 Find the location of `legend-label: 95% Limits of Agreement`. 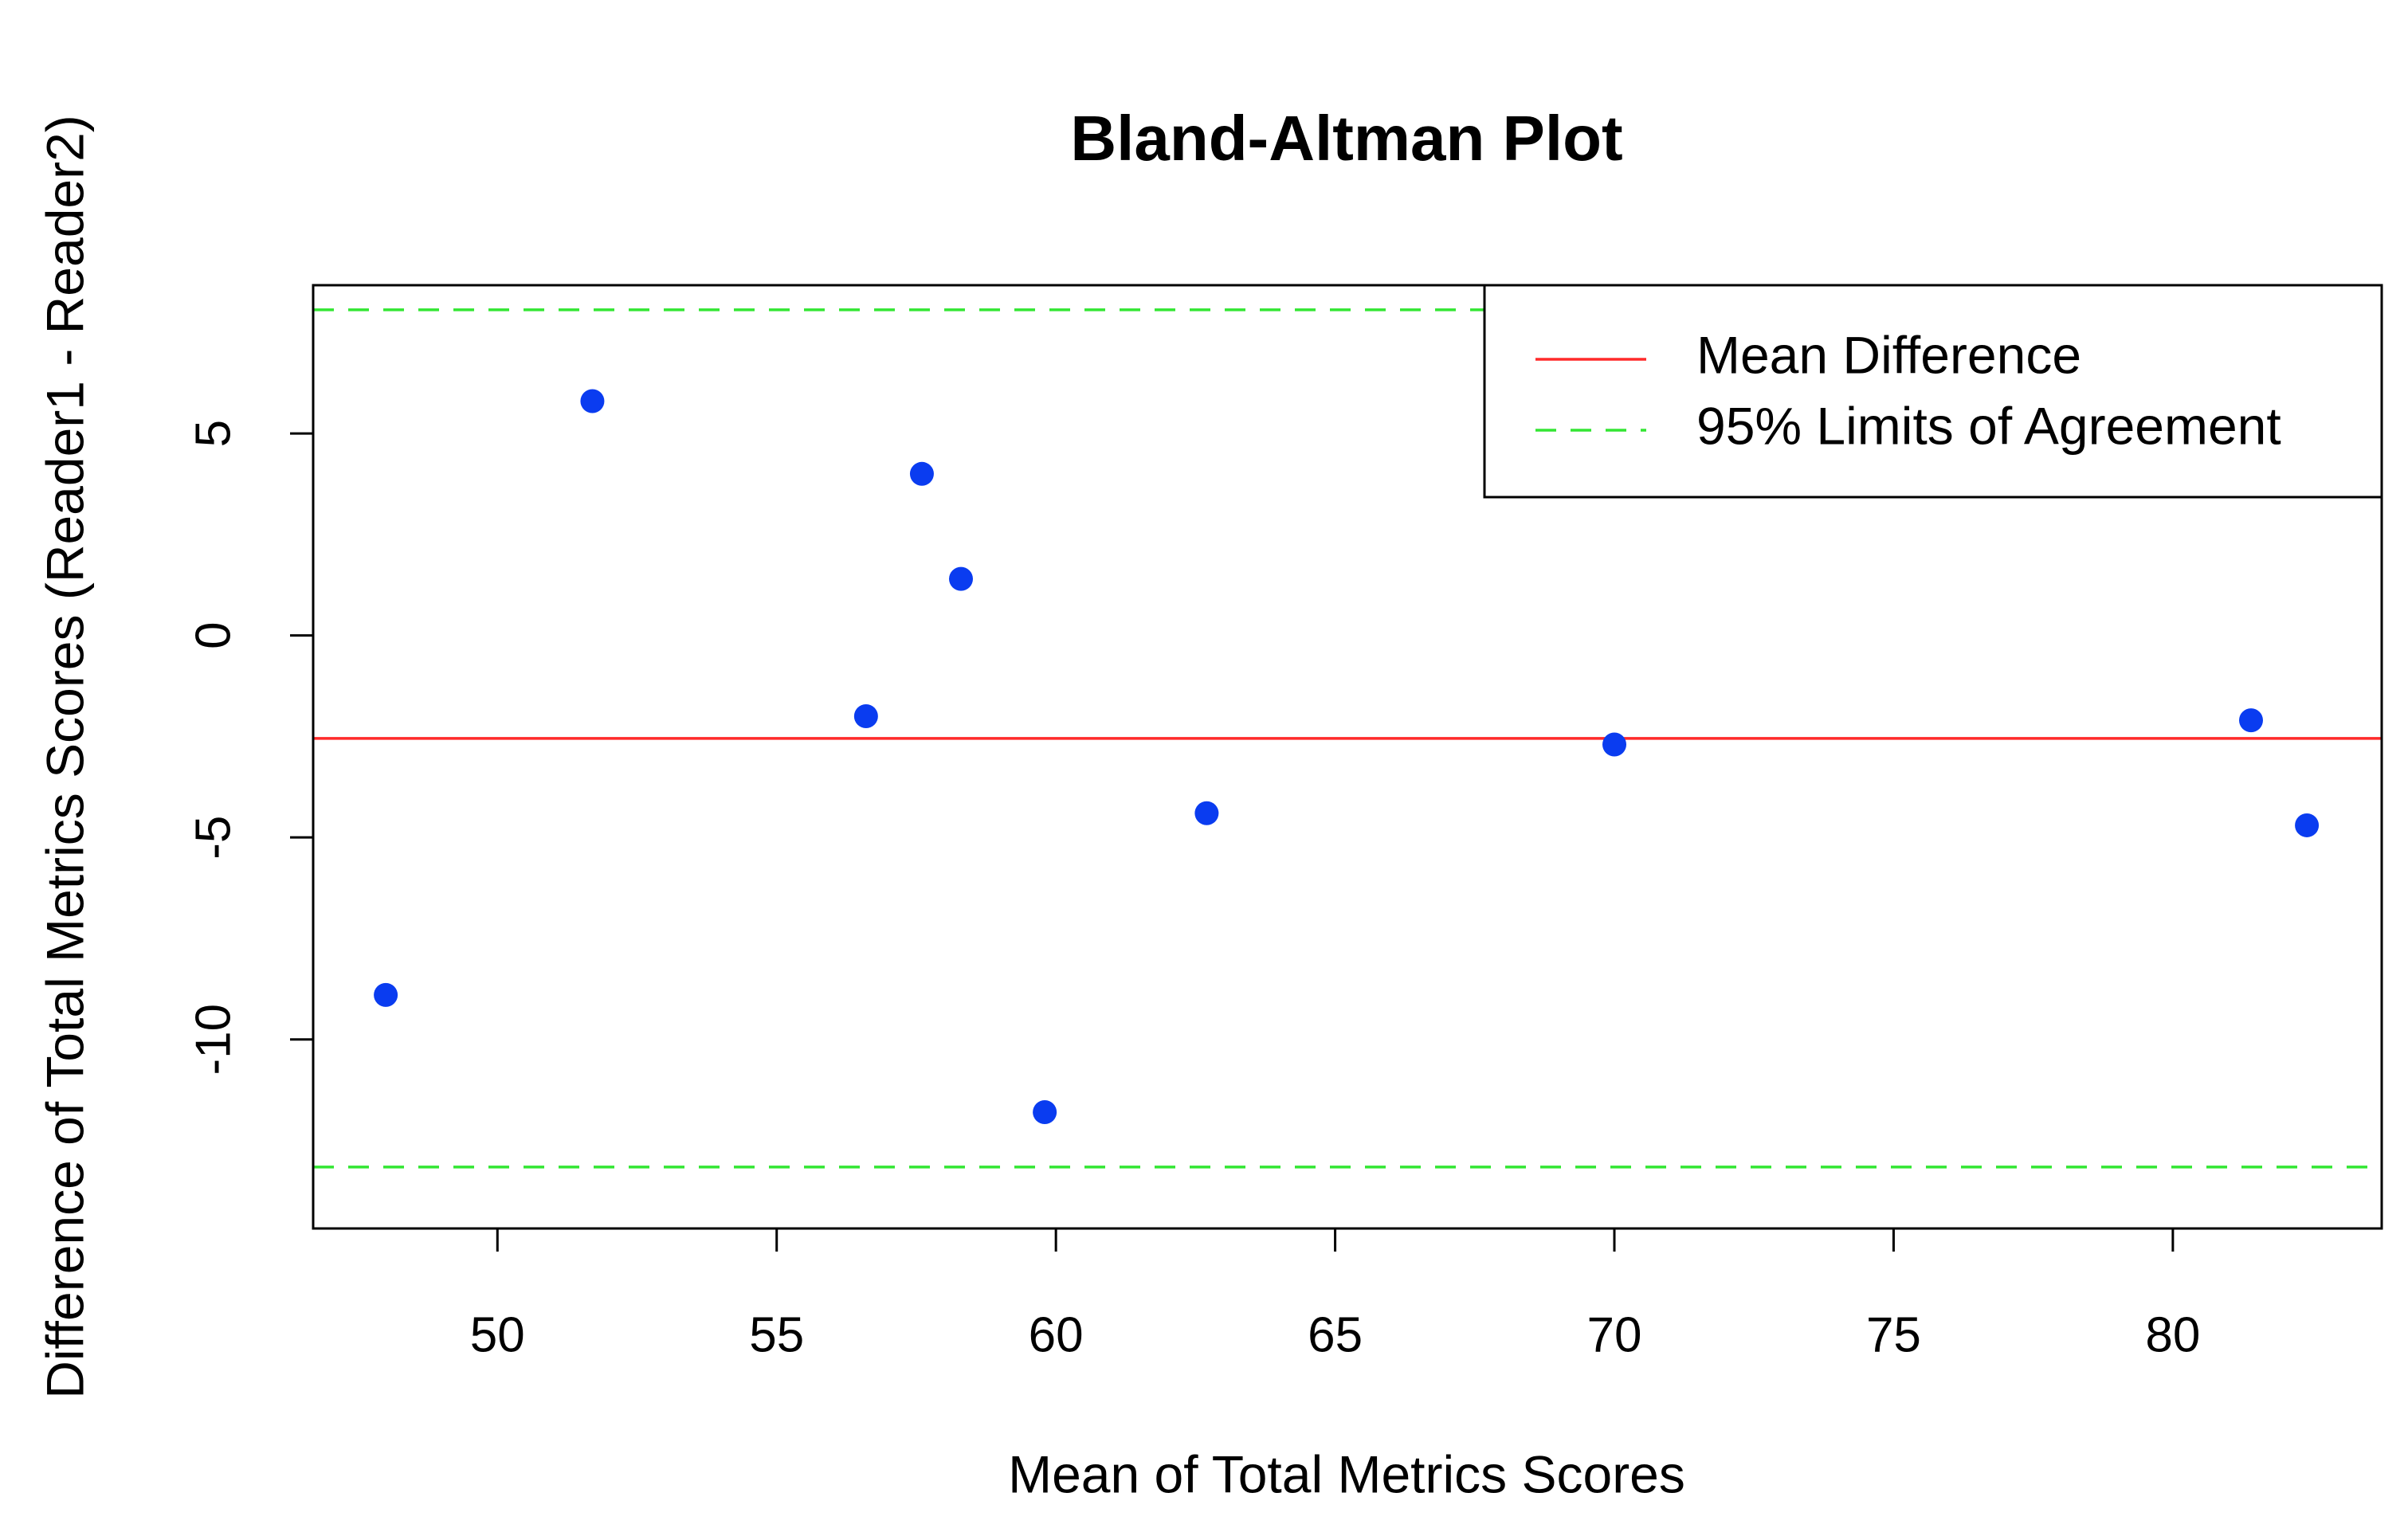

legend-label: 95% Limits of Agreement is located at coordinates (1988, 425).